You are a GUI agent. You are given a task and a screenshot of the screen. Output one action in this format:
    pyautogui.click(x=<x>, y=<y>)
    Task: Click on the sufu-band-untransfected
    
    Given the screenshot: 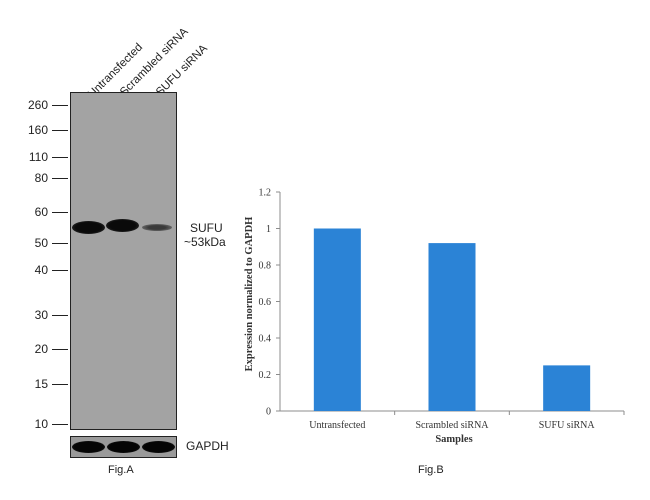 What is the action you would take?
    pyautogui.click(x=88, y=227)
    